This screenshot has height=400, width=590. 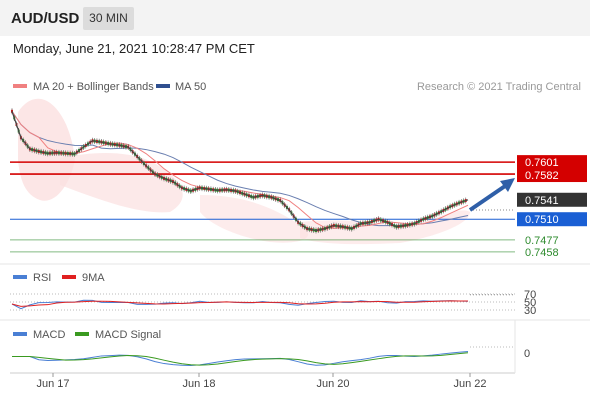 What do you see at coordinates (295, 18) in the screenshot?
I see `chart-header: AUD/USD 30 MIN` at bounding box center [295, 18].